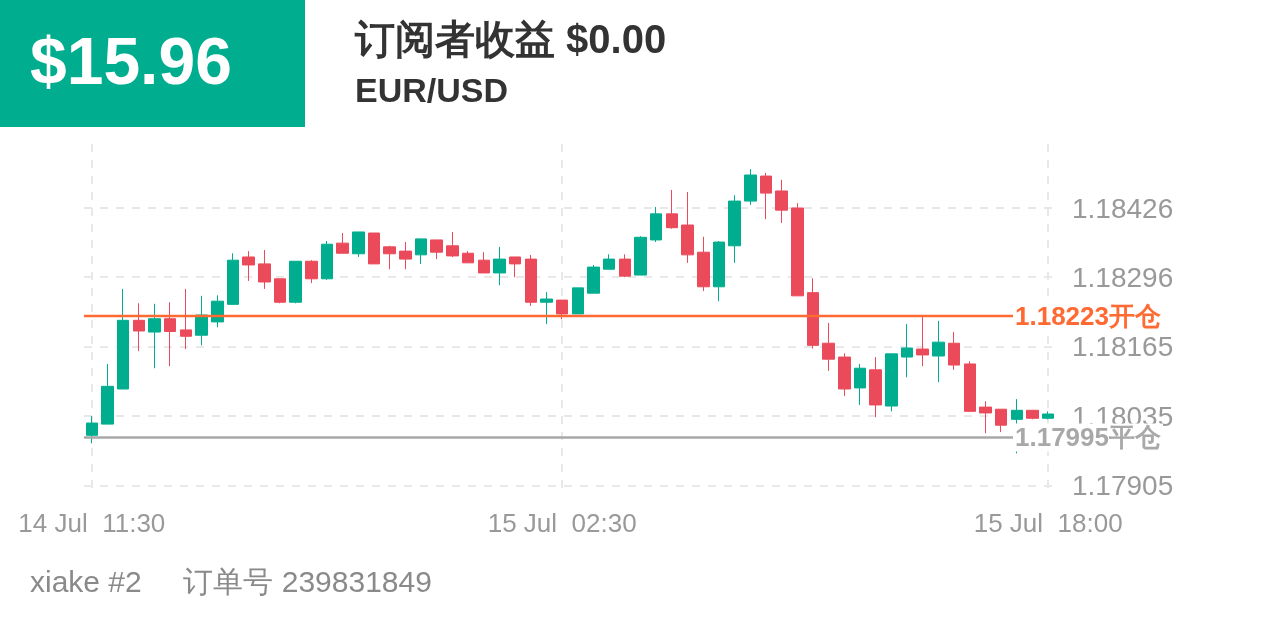 This screenshot has height=633, width=1266. I want to click on text: $15.96, so click(131, 61).